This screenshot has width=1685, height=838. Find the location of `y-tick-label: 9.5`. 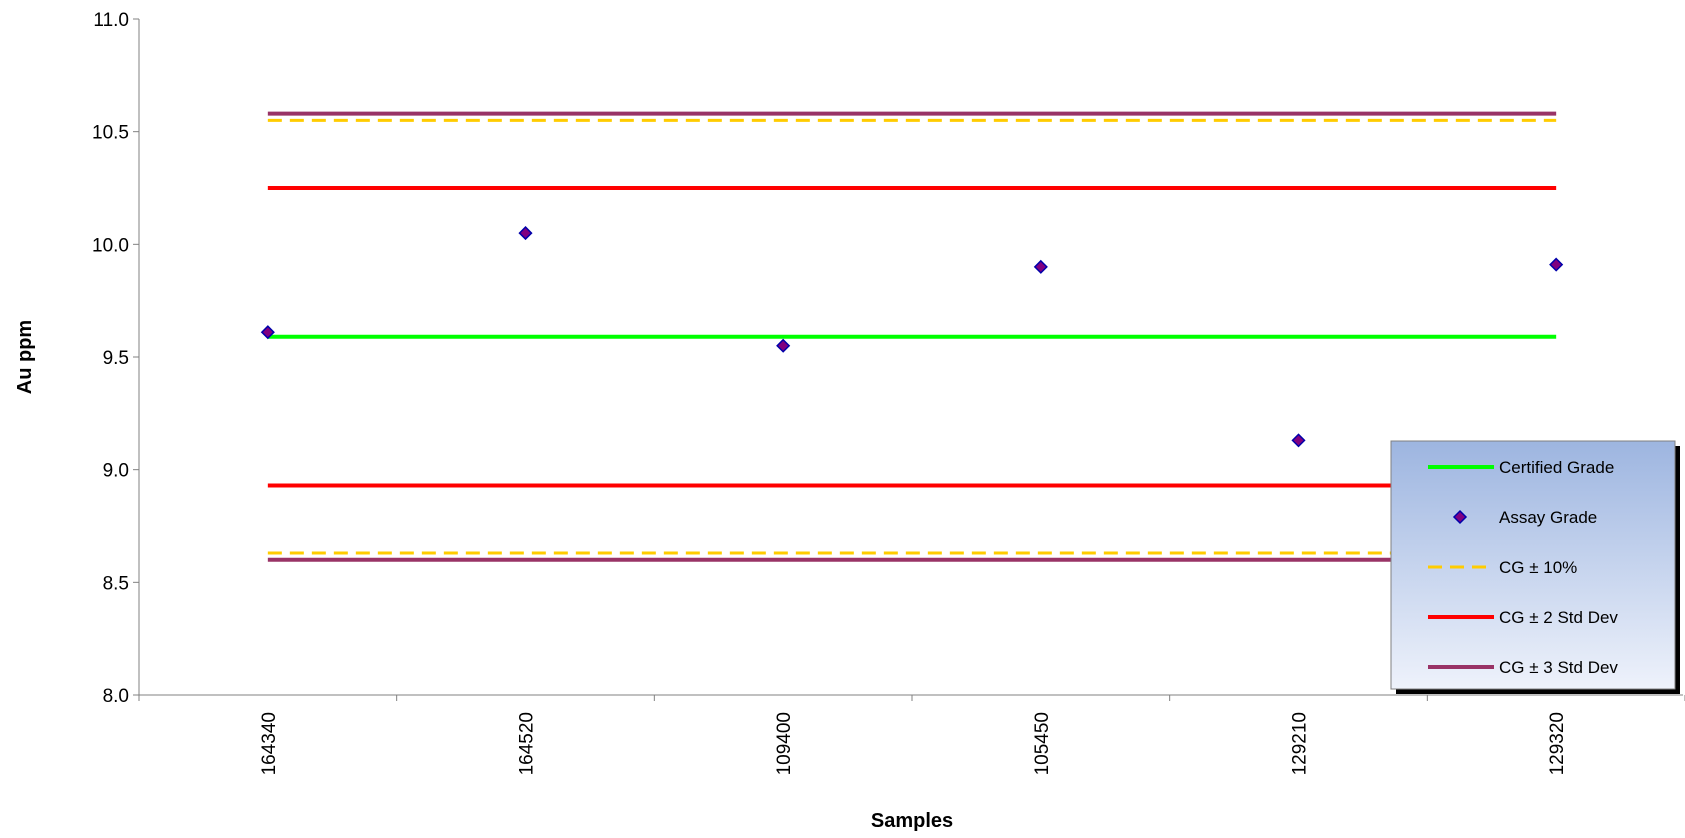

y-tick-label: 9.5 is located at coordinates (116, 358).